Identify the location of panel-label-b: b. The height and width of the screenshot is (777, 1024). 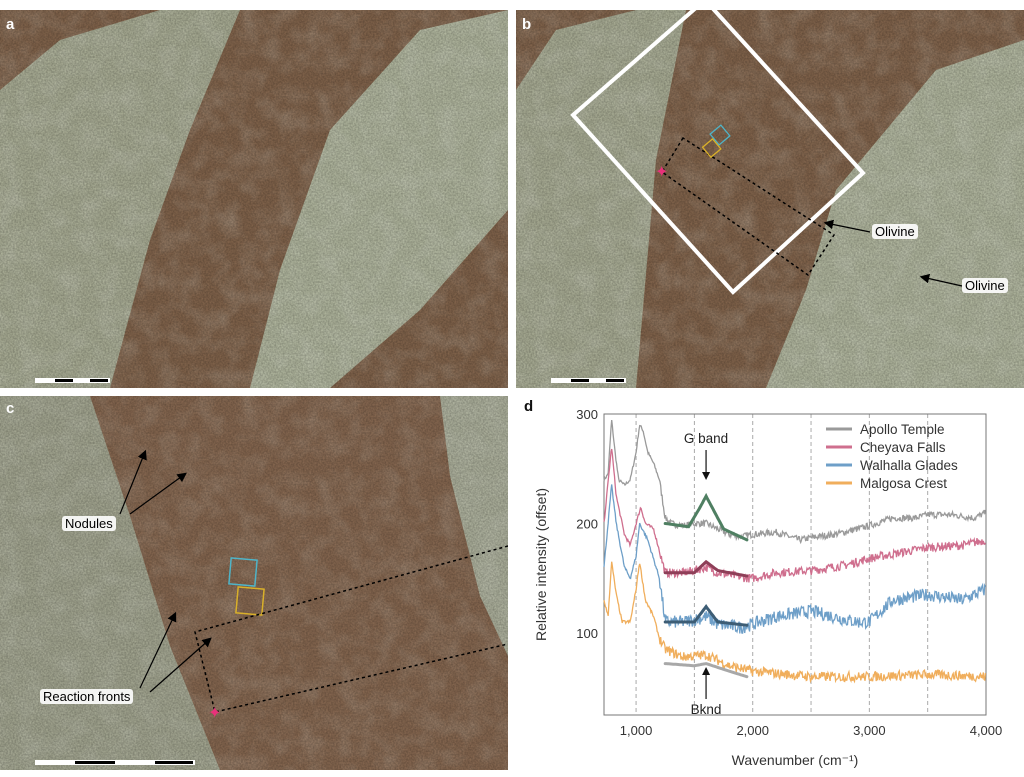
(527, 24).